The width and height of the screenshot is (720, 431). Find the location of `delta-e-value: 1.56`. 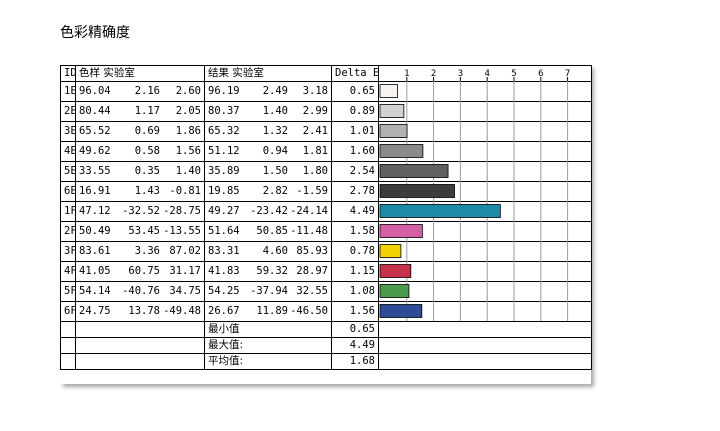

delta-e-value: 1.56 is located at coordinates (355, 311).